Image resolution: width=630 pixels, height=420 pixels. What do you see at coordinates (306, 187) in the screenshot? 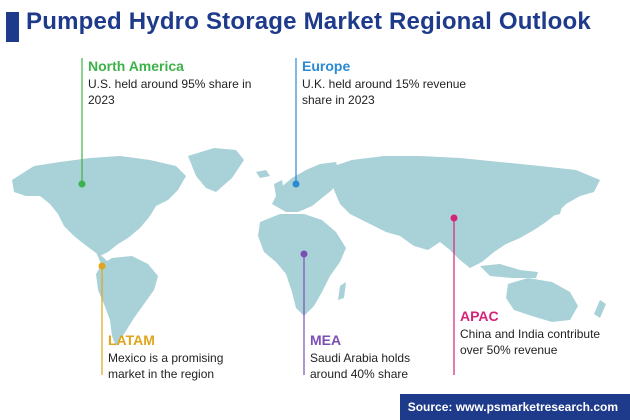
I see `europe-shape` at bounding box center [306, 187].